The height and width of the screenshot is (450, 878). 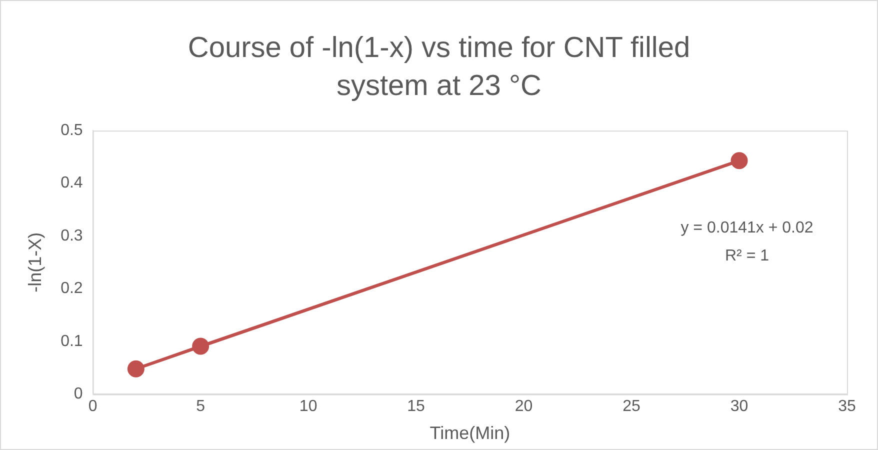 I want to click on x-tick-label: 30, so click(x=739, y=407).